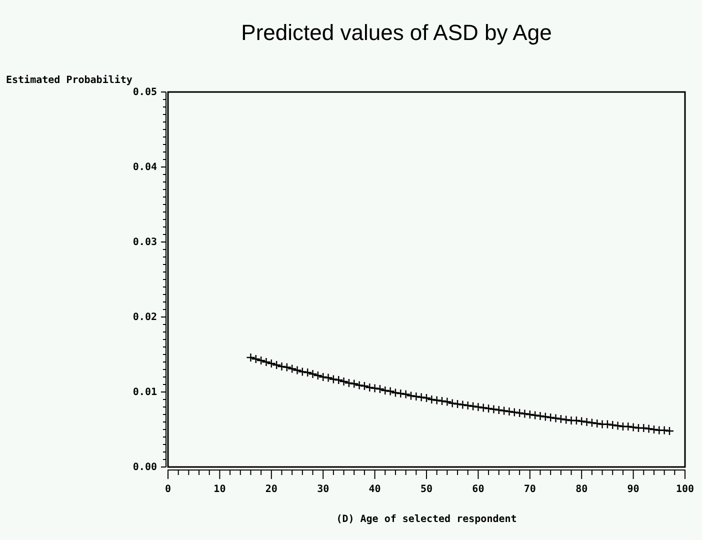 This screenshot has height=540, width=702. Describe the element at coordinates (168, 489) in the screenshot. I see `x-tick-label: 0` at that location.